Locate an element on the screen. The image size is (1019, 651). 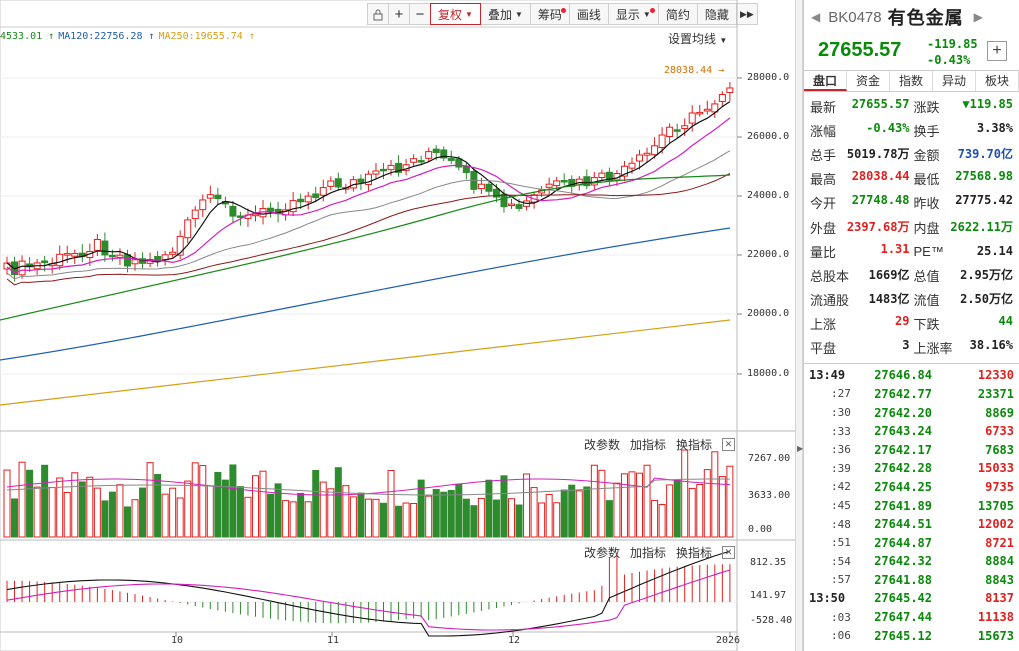
toolbar-button-2: 筹码 is located at coordinates (549, 14).